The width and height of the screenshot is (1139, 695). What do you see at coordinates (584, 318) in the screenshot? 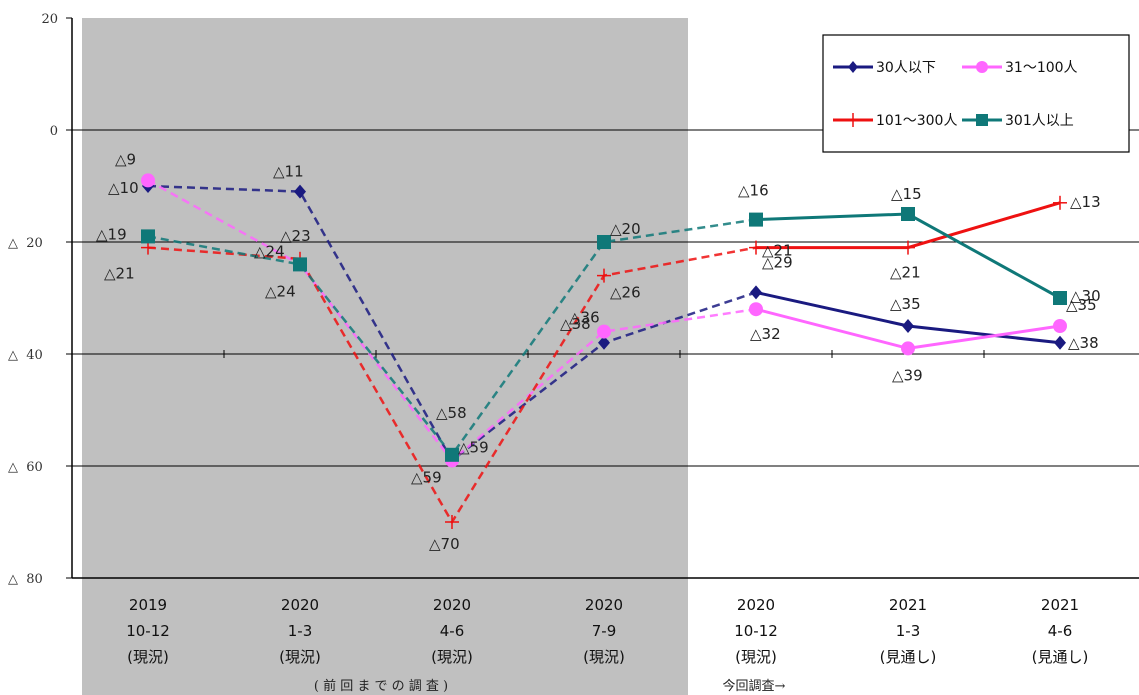
I see `data-label: △36` at bounding box center [584, 318].